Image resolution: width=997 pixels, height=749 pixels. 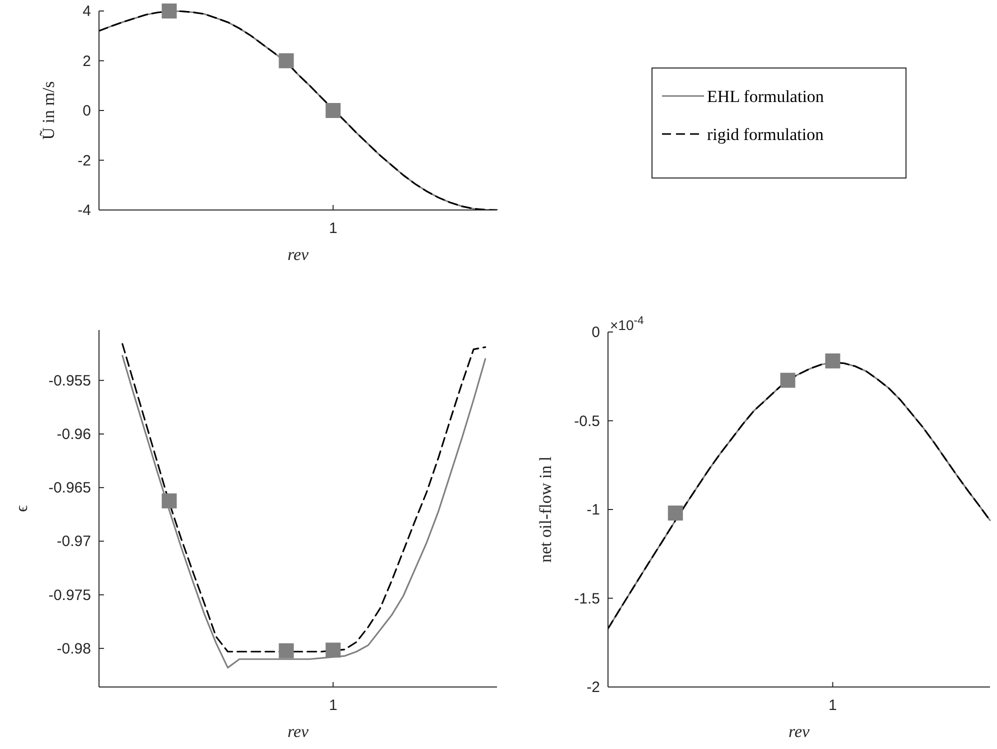 I want to click on y-axis-title: Ũ in m/s, so click(x=48, y=110).